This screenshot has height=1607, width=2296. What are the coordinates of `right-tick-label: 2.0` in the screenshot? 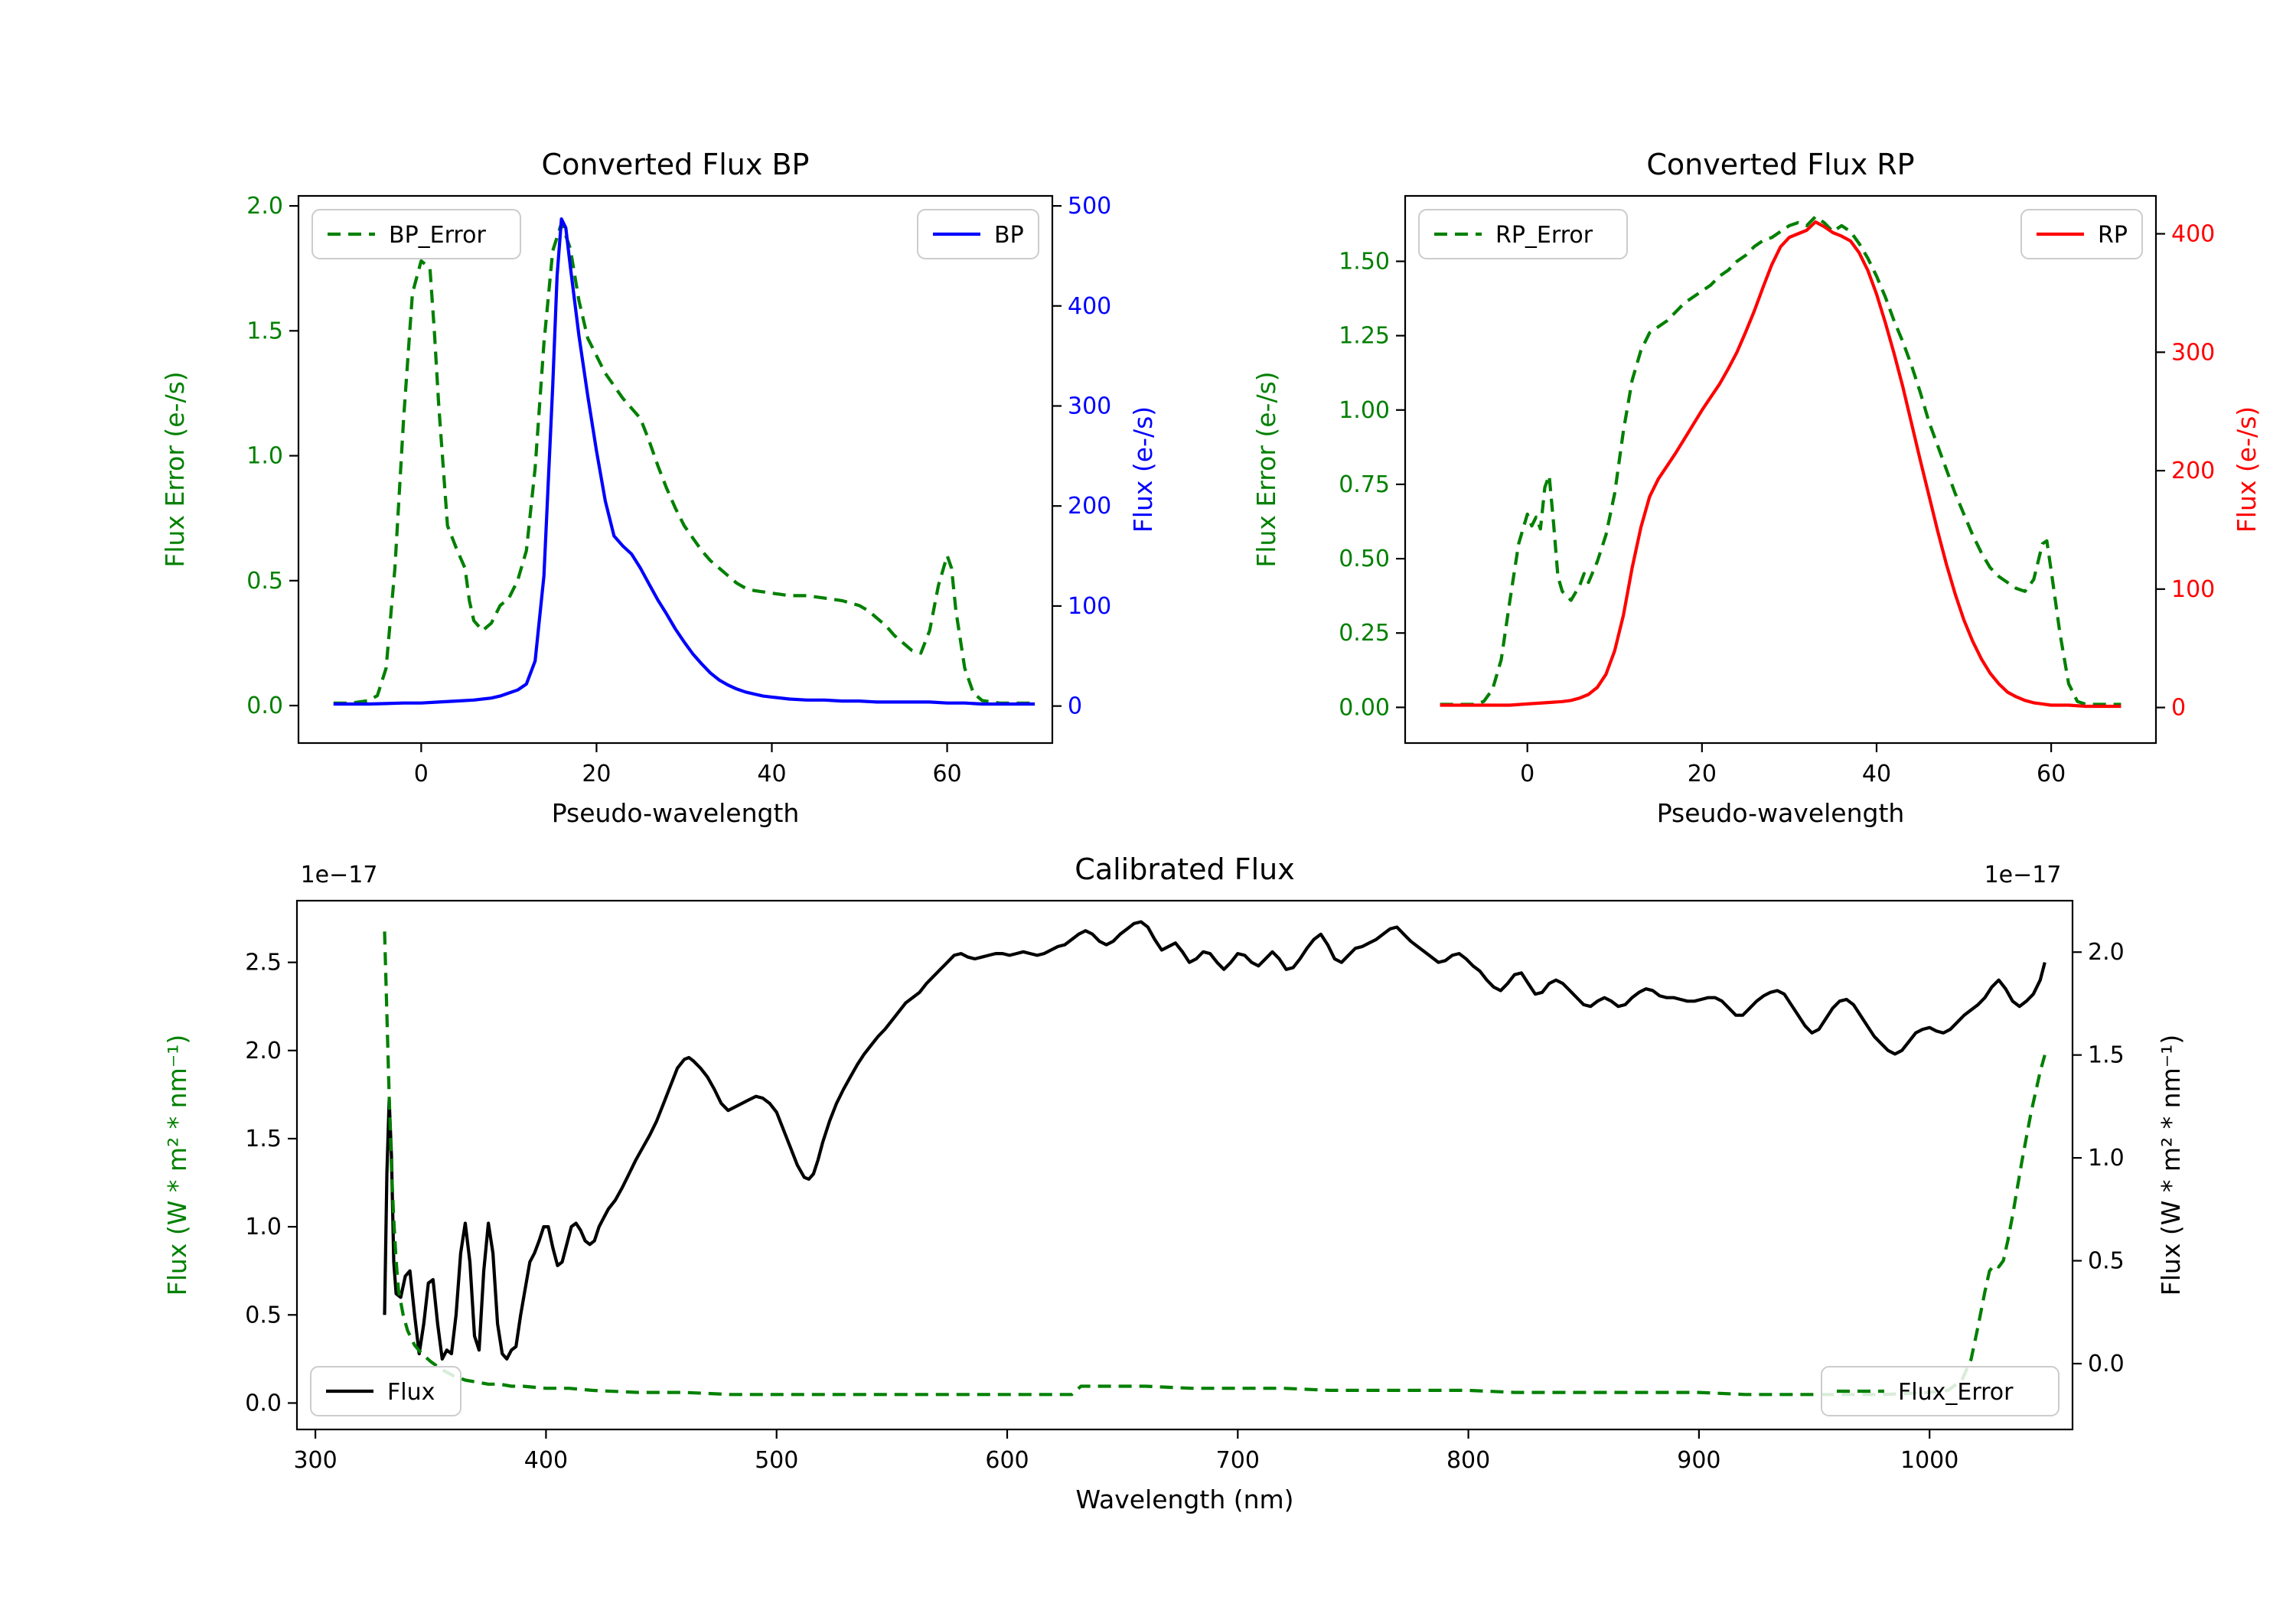 It's located at (2106, 952).